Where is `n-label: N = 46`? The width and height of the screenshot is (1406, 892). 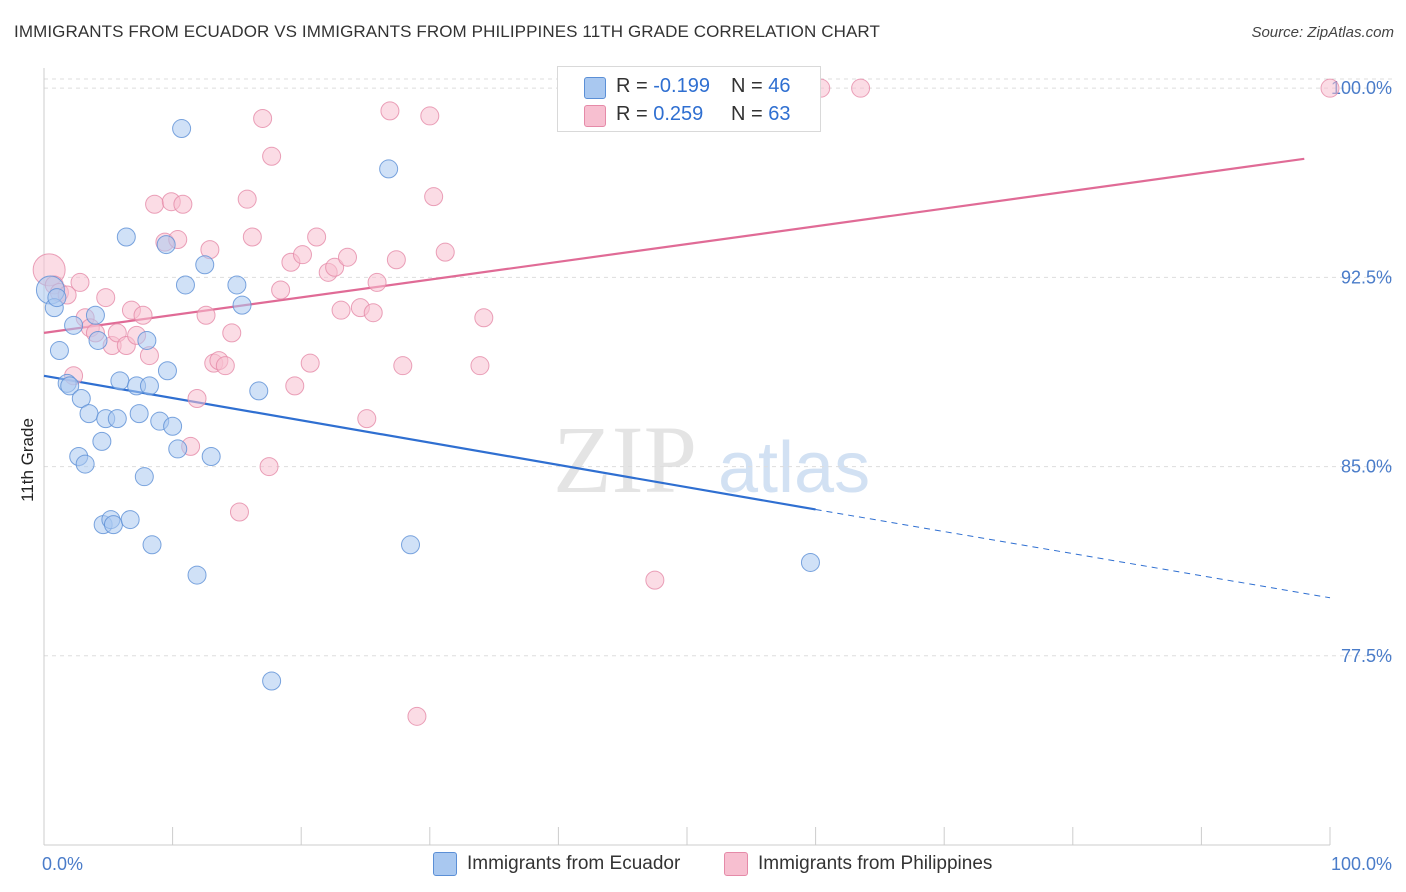
n-label: N = 46 is located at coordinates (761, 86).